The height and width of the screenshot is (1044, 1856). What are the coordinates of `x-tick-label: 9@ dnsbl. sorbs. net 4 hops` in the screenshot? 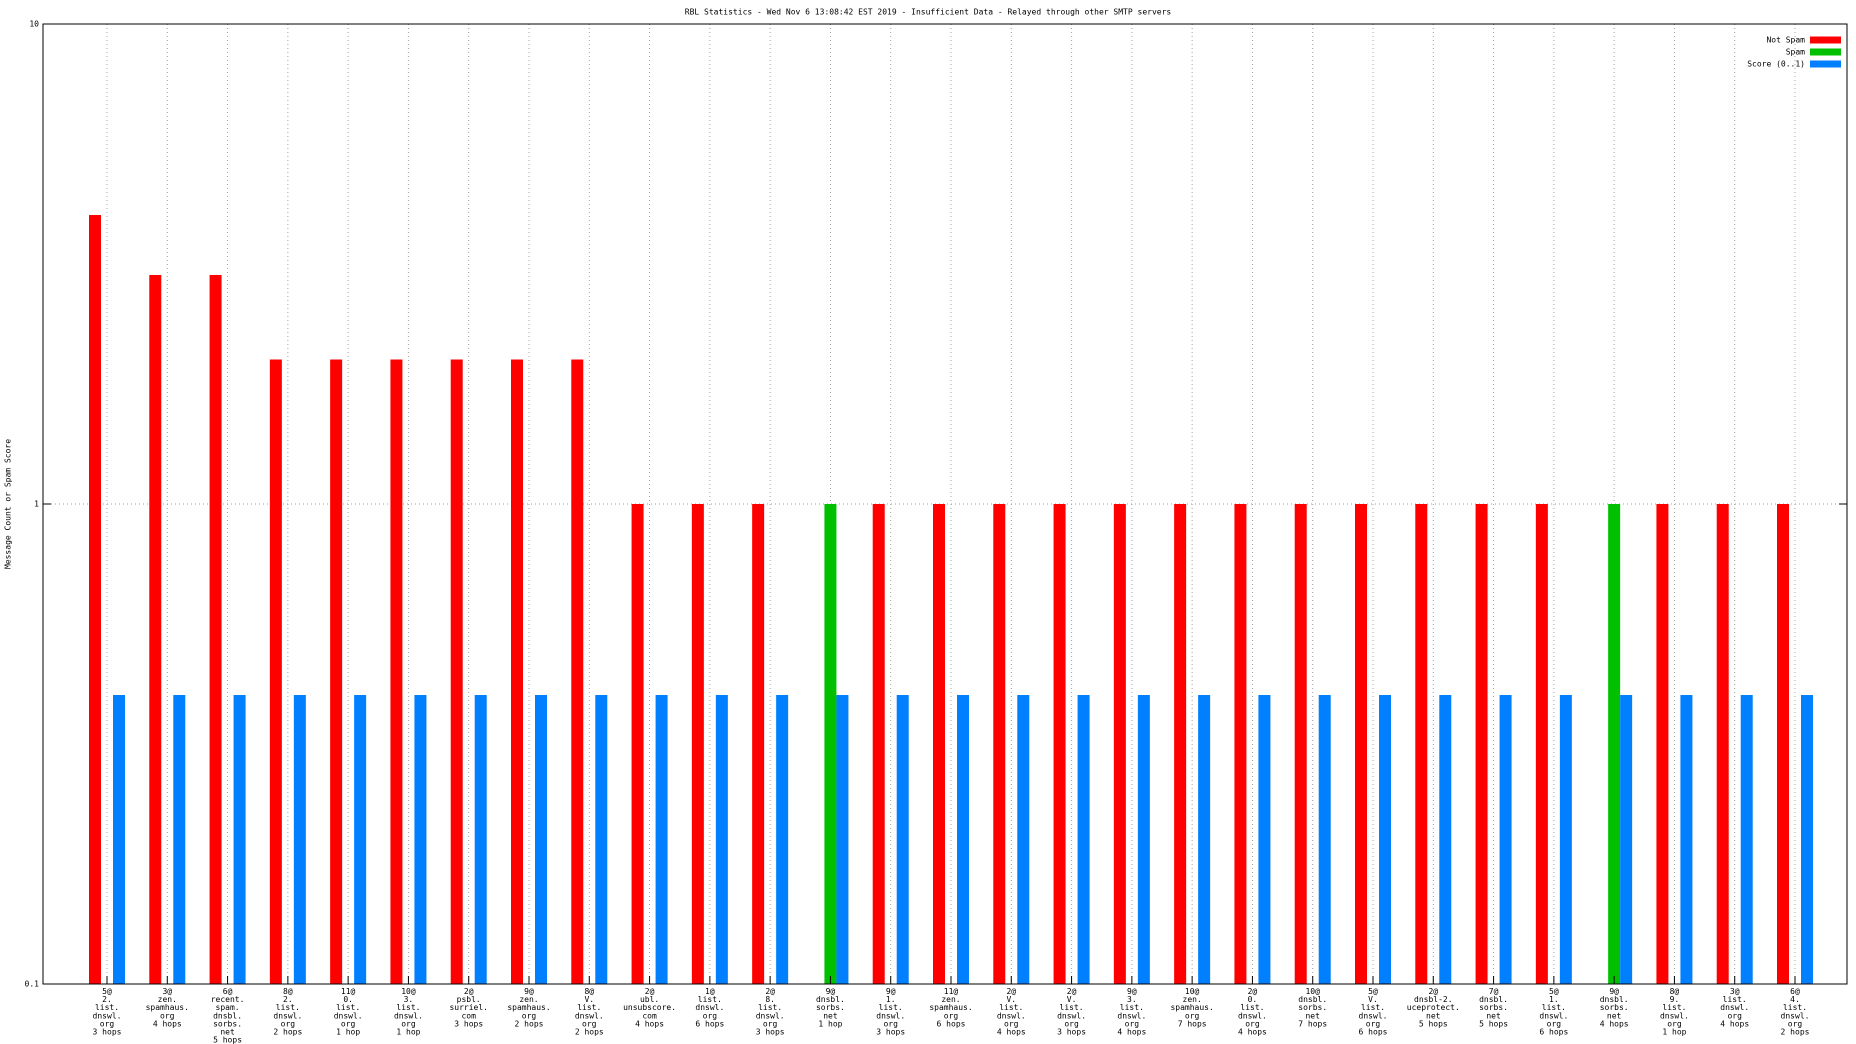 It's located at (1614, 1007).